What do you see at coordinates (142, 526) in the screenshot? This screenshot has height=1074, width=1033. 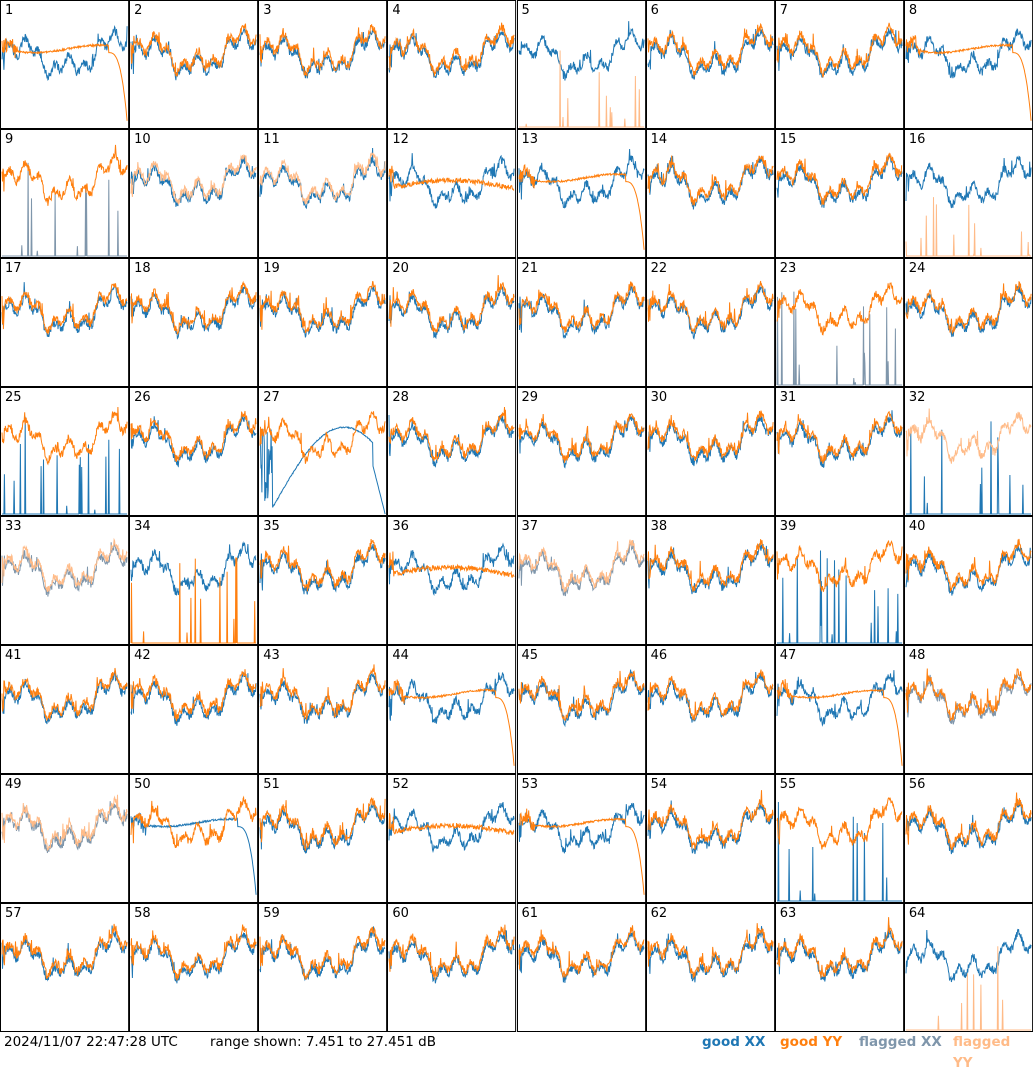 I see `panel-label: 34` at bounding box center [142, 526].